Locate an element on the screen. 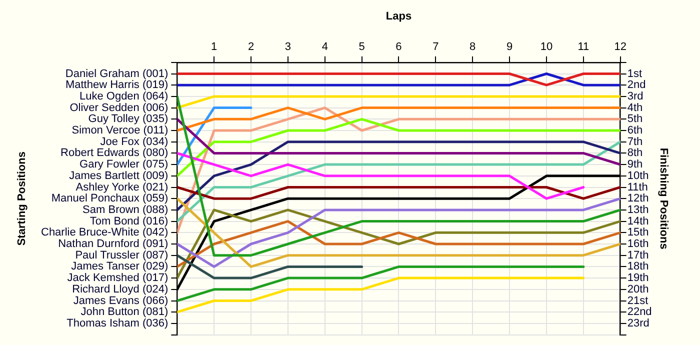 This screenshot has width=700, height=345. text: Tom Bond (016) is located at coordinates (129, 221).